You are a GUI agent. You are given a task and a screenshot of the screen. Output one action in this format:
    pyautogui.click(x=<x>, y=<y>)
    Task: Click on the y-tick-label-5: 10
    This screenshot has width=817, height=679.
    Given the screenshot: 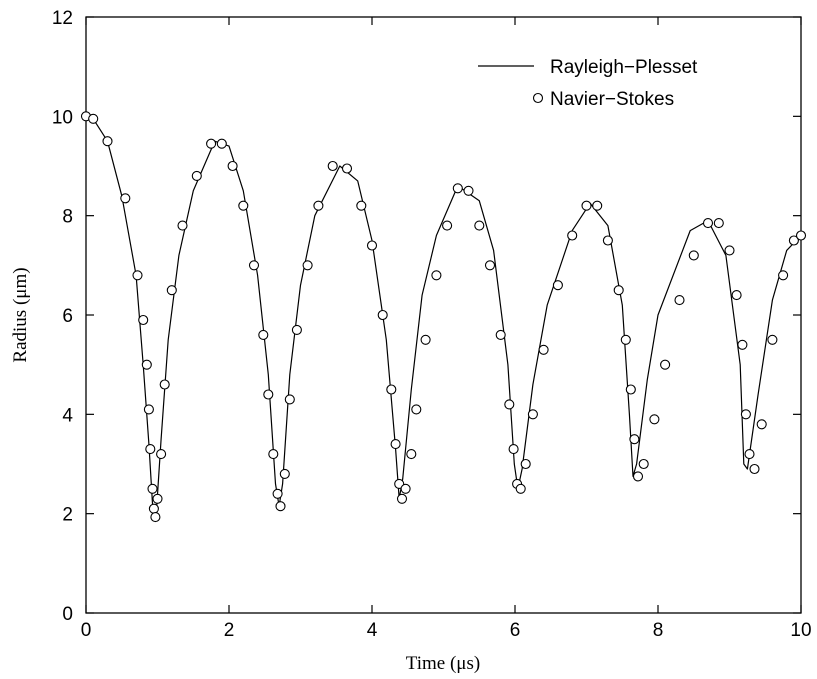 What is the action you would take?
    pyautogui.click(x=62, y=117)
    